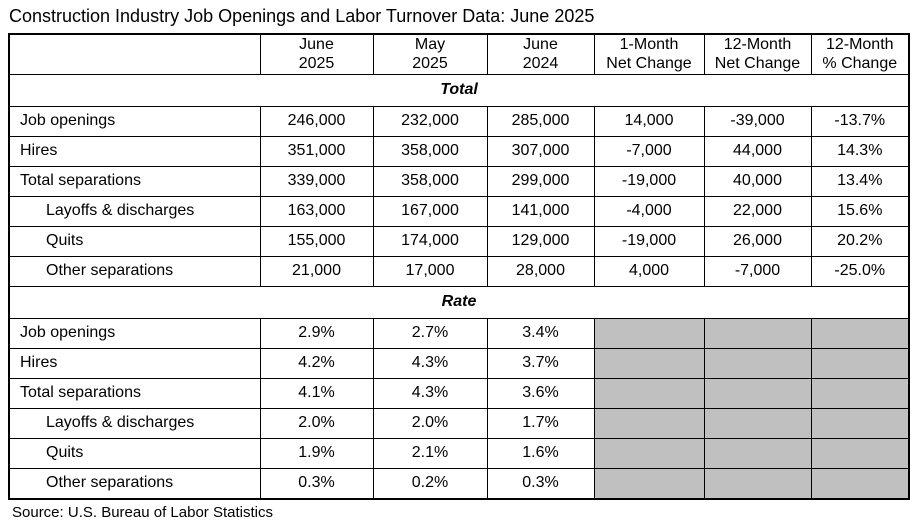  Describe the element at coordinates (316, 333) in the screenshot. I see `value-cell: 2.9%` at that location.